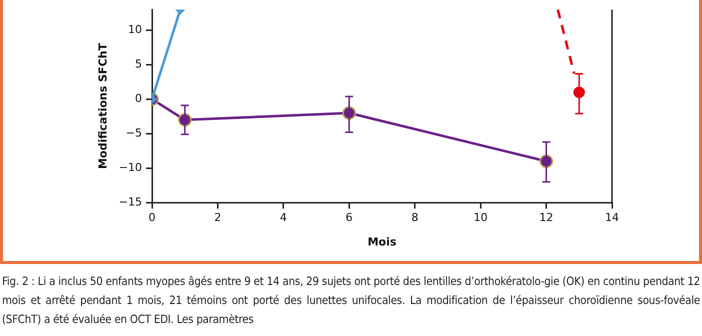 Image resolution: width=702 pixels, height=336 pixels. What do you see at coordinates (414, 217) in the screenshot?
I see `x-tick-label: 8` at bounding box center [414, 217].